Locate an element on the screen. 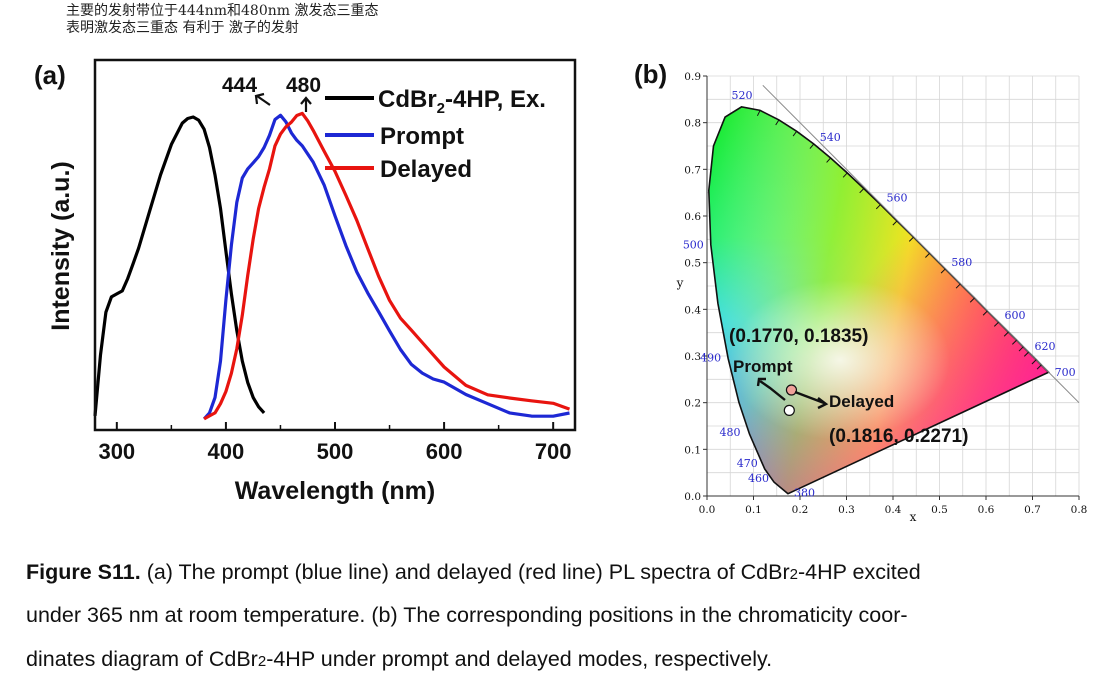 The image size is (1107, 686). prompt-arrow-head is located at coordinates (761, 382).